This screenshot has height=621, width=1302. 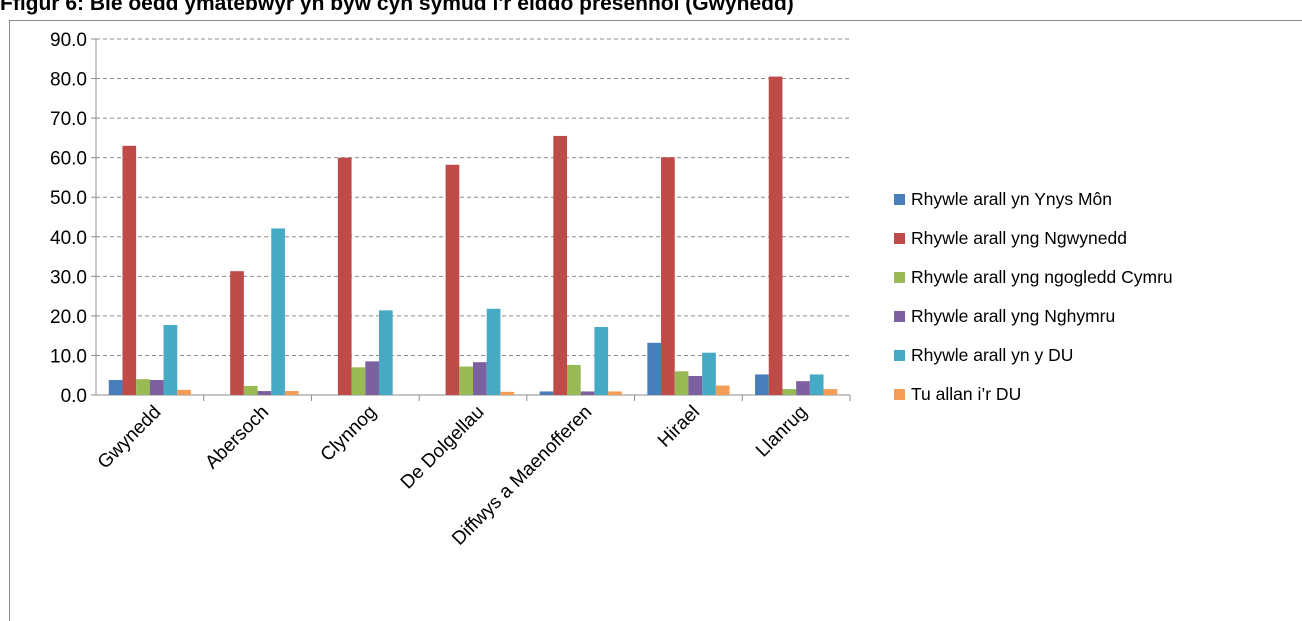 What do you see at coordinates (349, 434) in the screenshot?
I see `x-tick-label: Clynnog` at bounding box center [349, 434].